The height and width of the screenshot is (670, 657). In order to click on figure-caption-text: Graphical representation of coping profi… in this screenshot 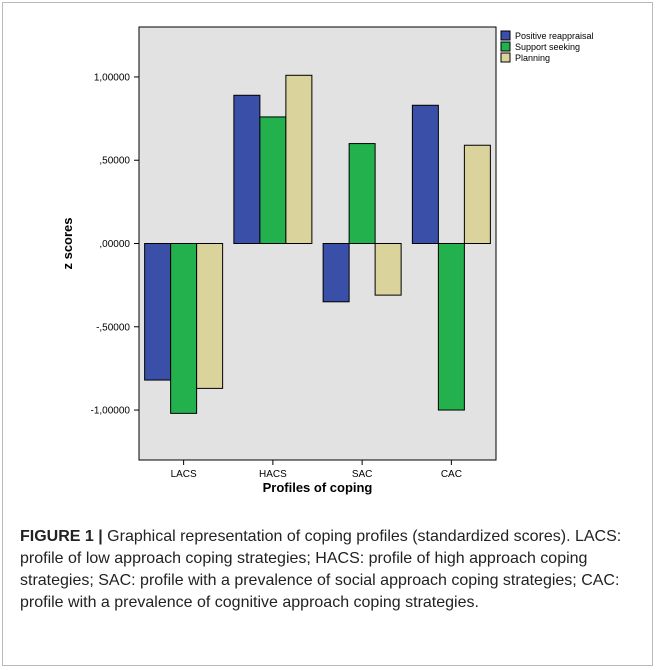, I will do `click(321, 569)`.